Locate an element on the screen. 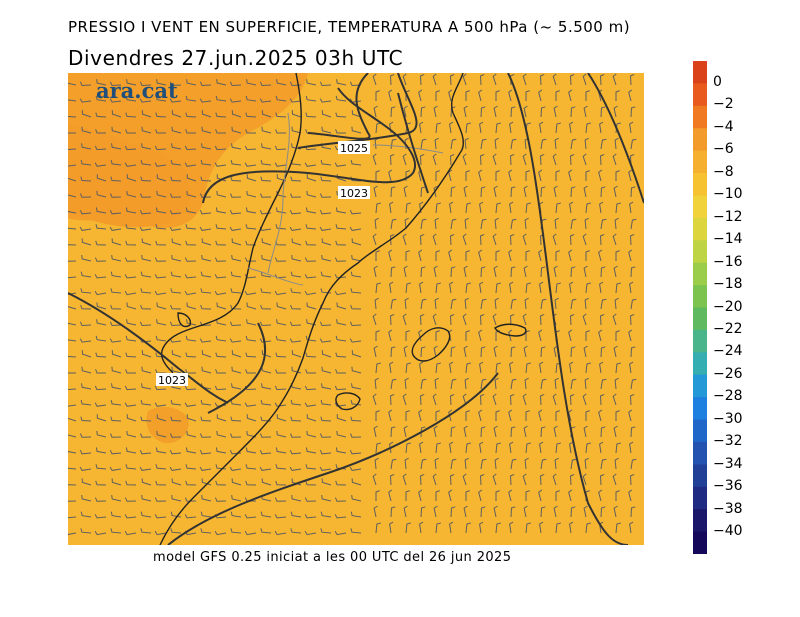 This screenshot has width=800, height=617. borders is located at coordinates (345, 199).